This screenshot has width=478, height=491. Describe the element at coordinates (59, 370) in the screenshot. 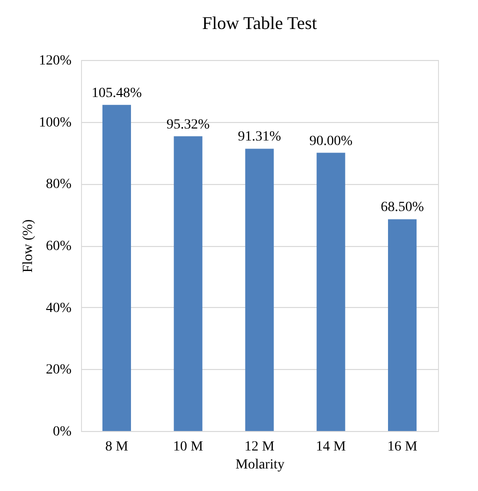

I see `y-tick-label: 20%` at that location.